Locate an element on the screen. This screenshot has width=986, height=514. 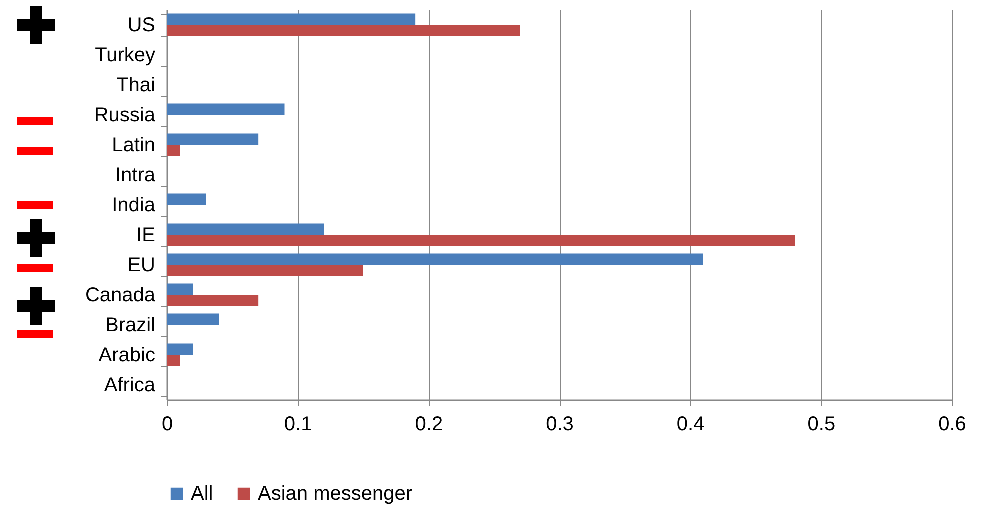
y-tick-label: Arabic is located at coordinates (127, 355).